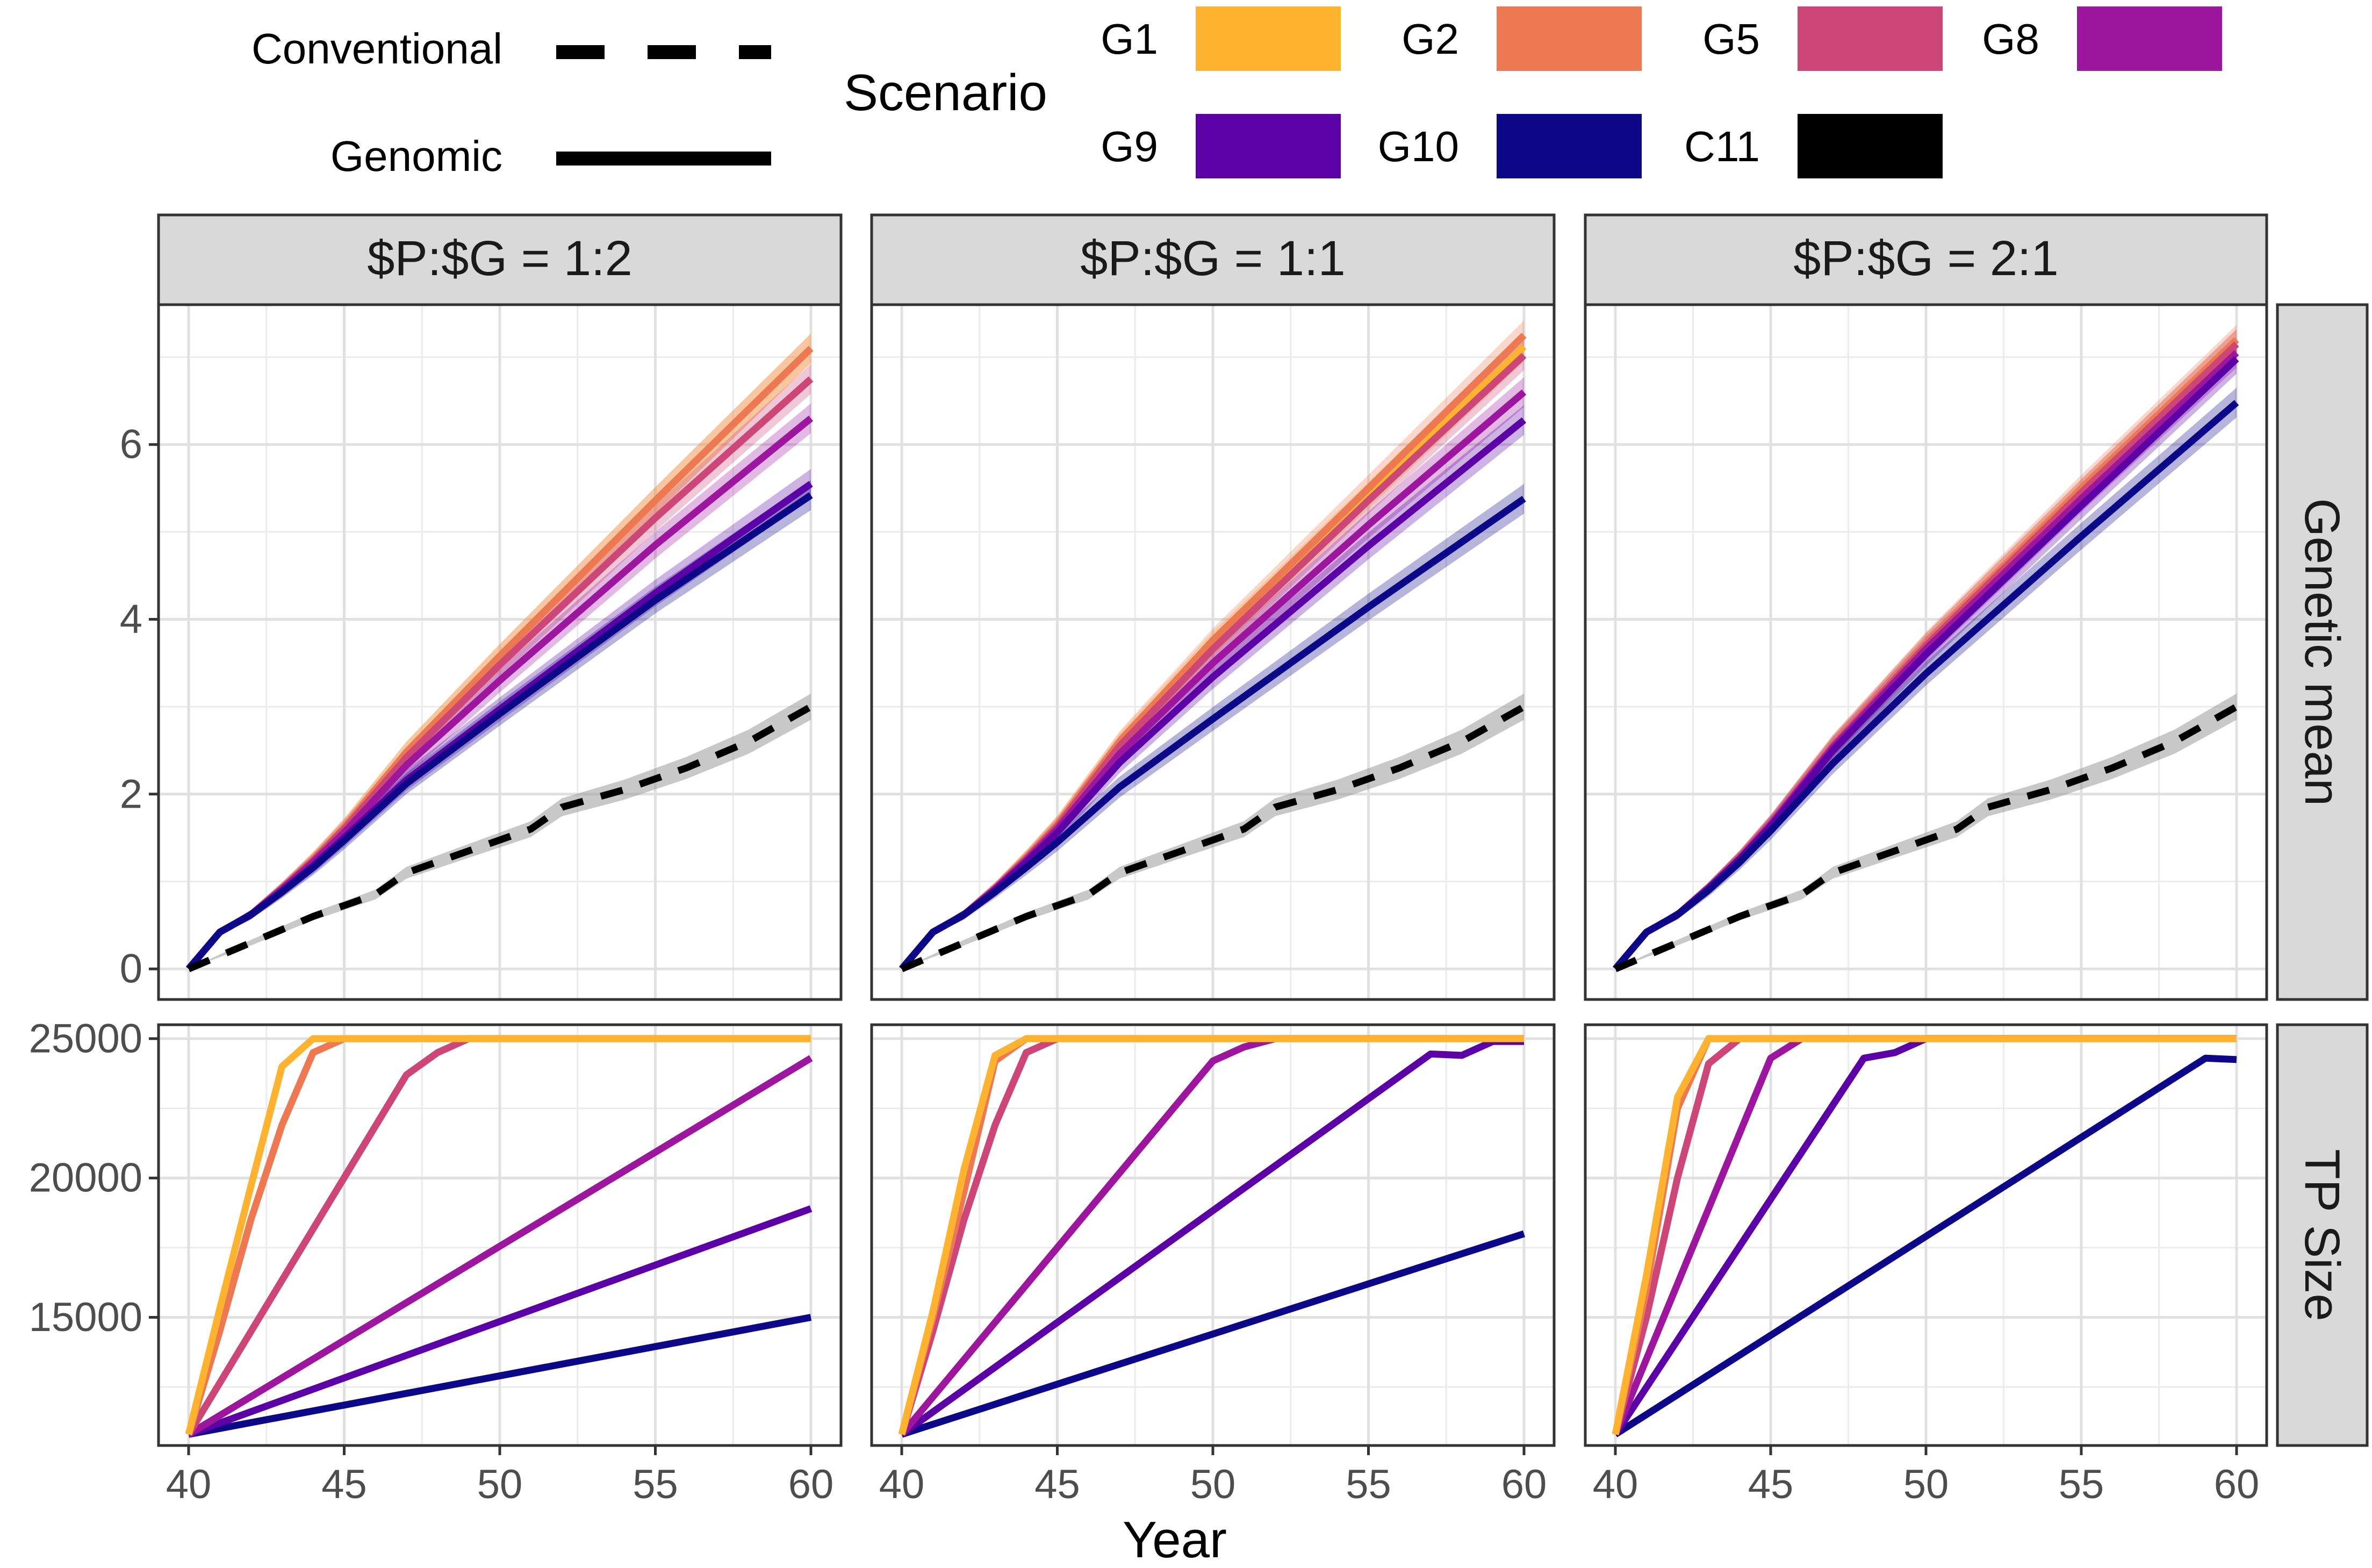 The width and height of the screenshot is (2372, 1568). What do you see at coordinates (1419, 146) in the screenshot?
I see `legend-label-g10: G10` at bounding box center [1419, 146].